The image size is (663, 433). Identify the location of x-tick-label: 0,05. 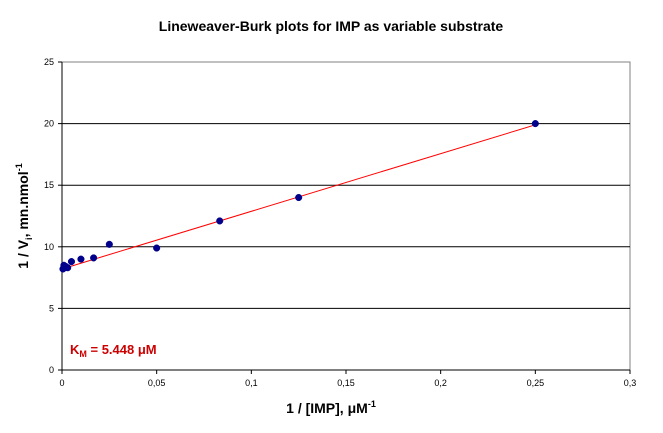
(157, 383).